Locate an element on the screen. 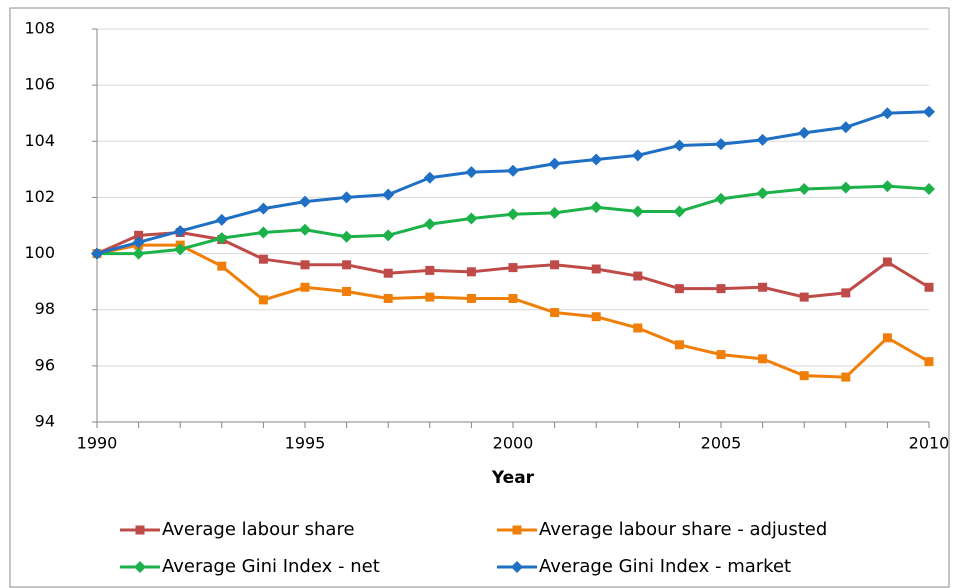 This screenshot has height=588, width=957. x-tick-label: 1990 is located at coordinates (97, 443).